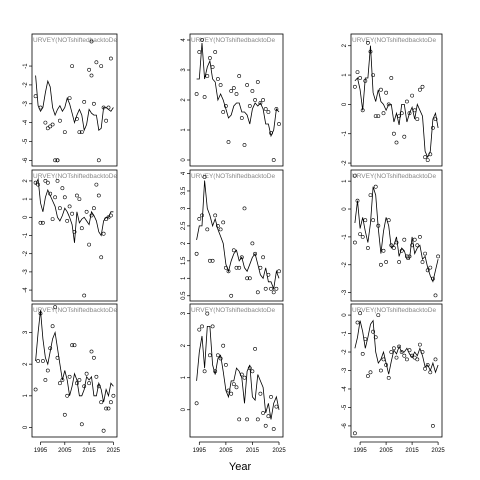 The height and width of the screenshot is (480, 480). I want to click on panel-4: URVEY(NOTshiftedbacktoDe -4 -3 -2 -1 0 1 2, so click(70, 235).